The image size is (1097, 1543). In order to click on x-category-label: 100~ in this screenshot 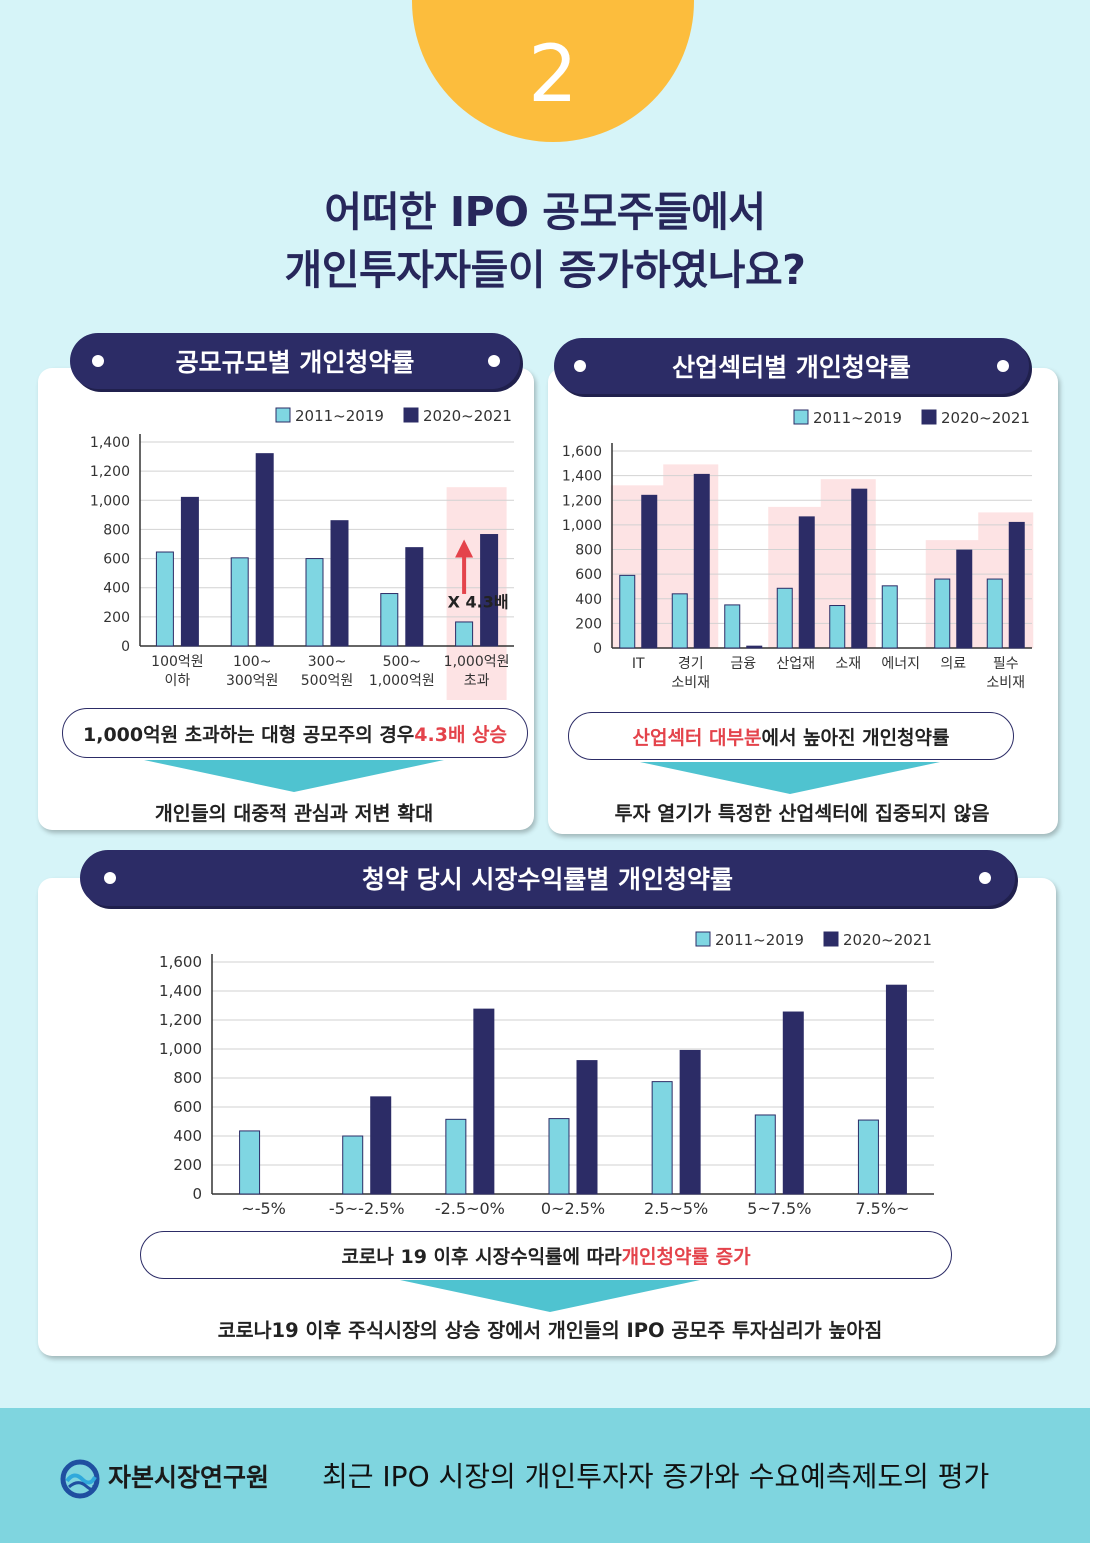, I will do `click(252, 662)`.